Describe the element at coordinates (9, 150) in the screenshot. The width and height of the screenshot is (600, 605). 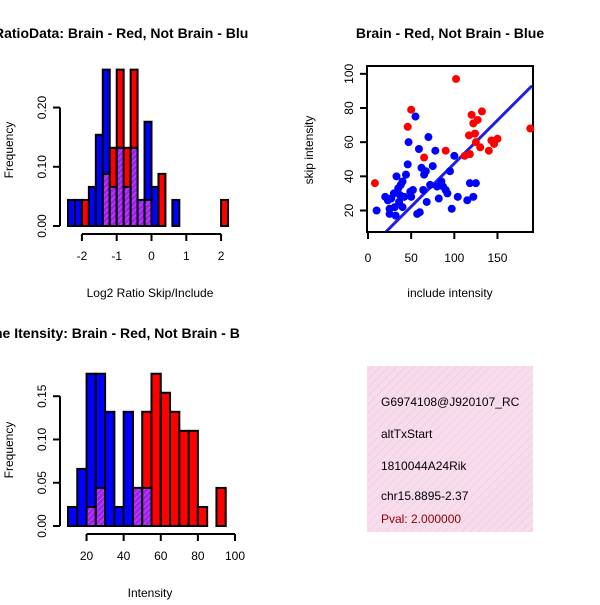
I see `ratio-histogram-ylabel: Frequency` at that location.